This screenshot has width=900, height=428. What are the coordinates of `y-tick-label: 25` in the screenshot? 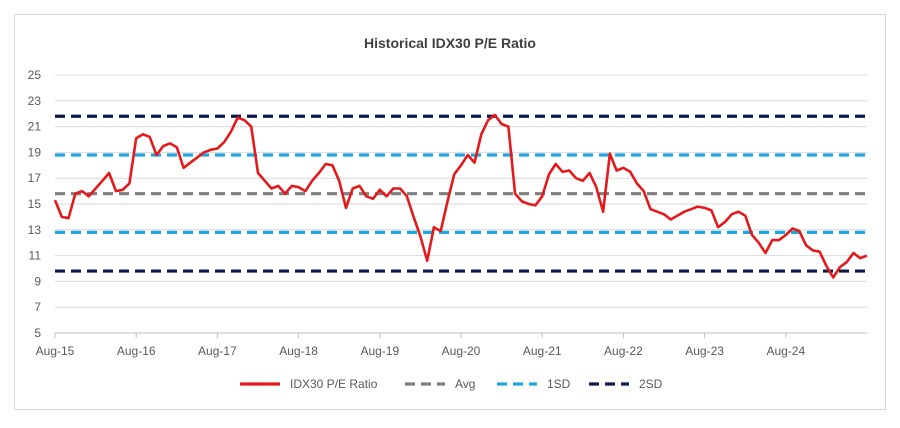 It's located at (35, 75).